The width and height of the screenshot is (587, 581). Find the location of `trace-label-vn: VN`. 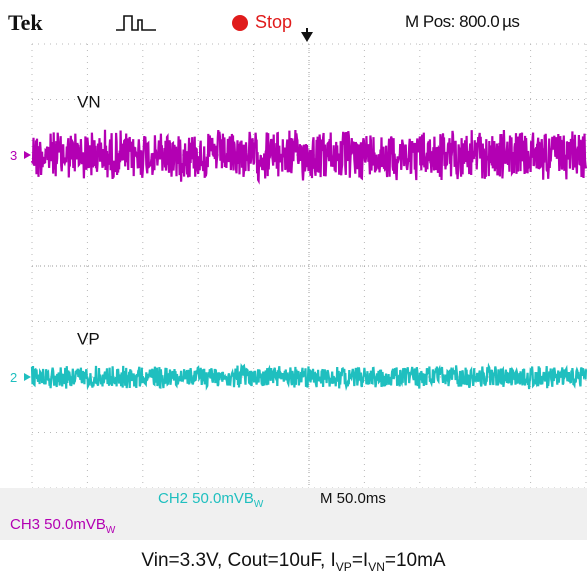

trace-label-vn: VN is located at coordinates (89, 101).